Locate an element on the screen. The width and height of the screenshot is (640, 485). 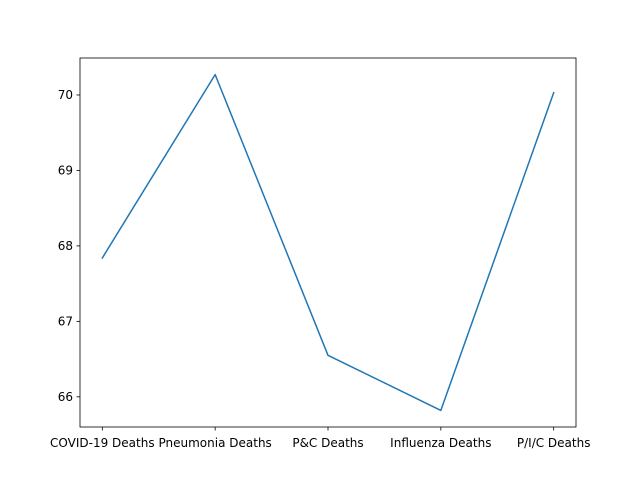
y-tick-label: 70 is located at coordinates (65, 95).